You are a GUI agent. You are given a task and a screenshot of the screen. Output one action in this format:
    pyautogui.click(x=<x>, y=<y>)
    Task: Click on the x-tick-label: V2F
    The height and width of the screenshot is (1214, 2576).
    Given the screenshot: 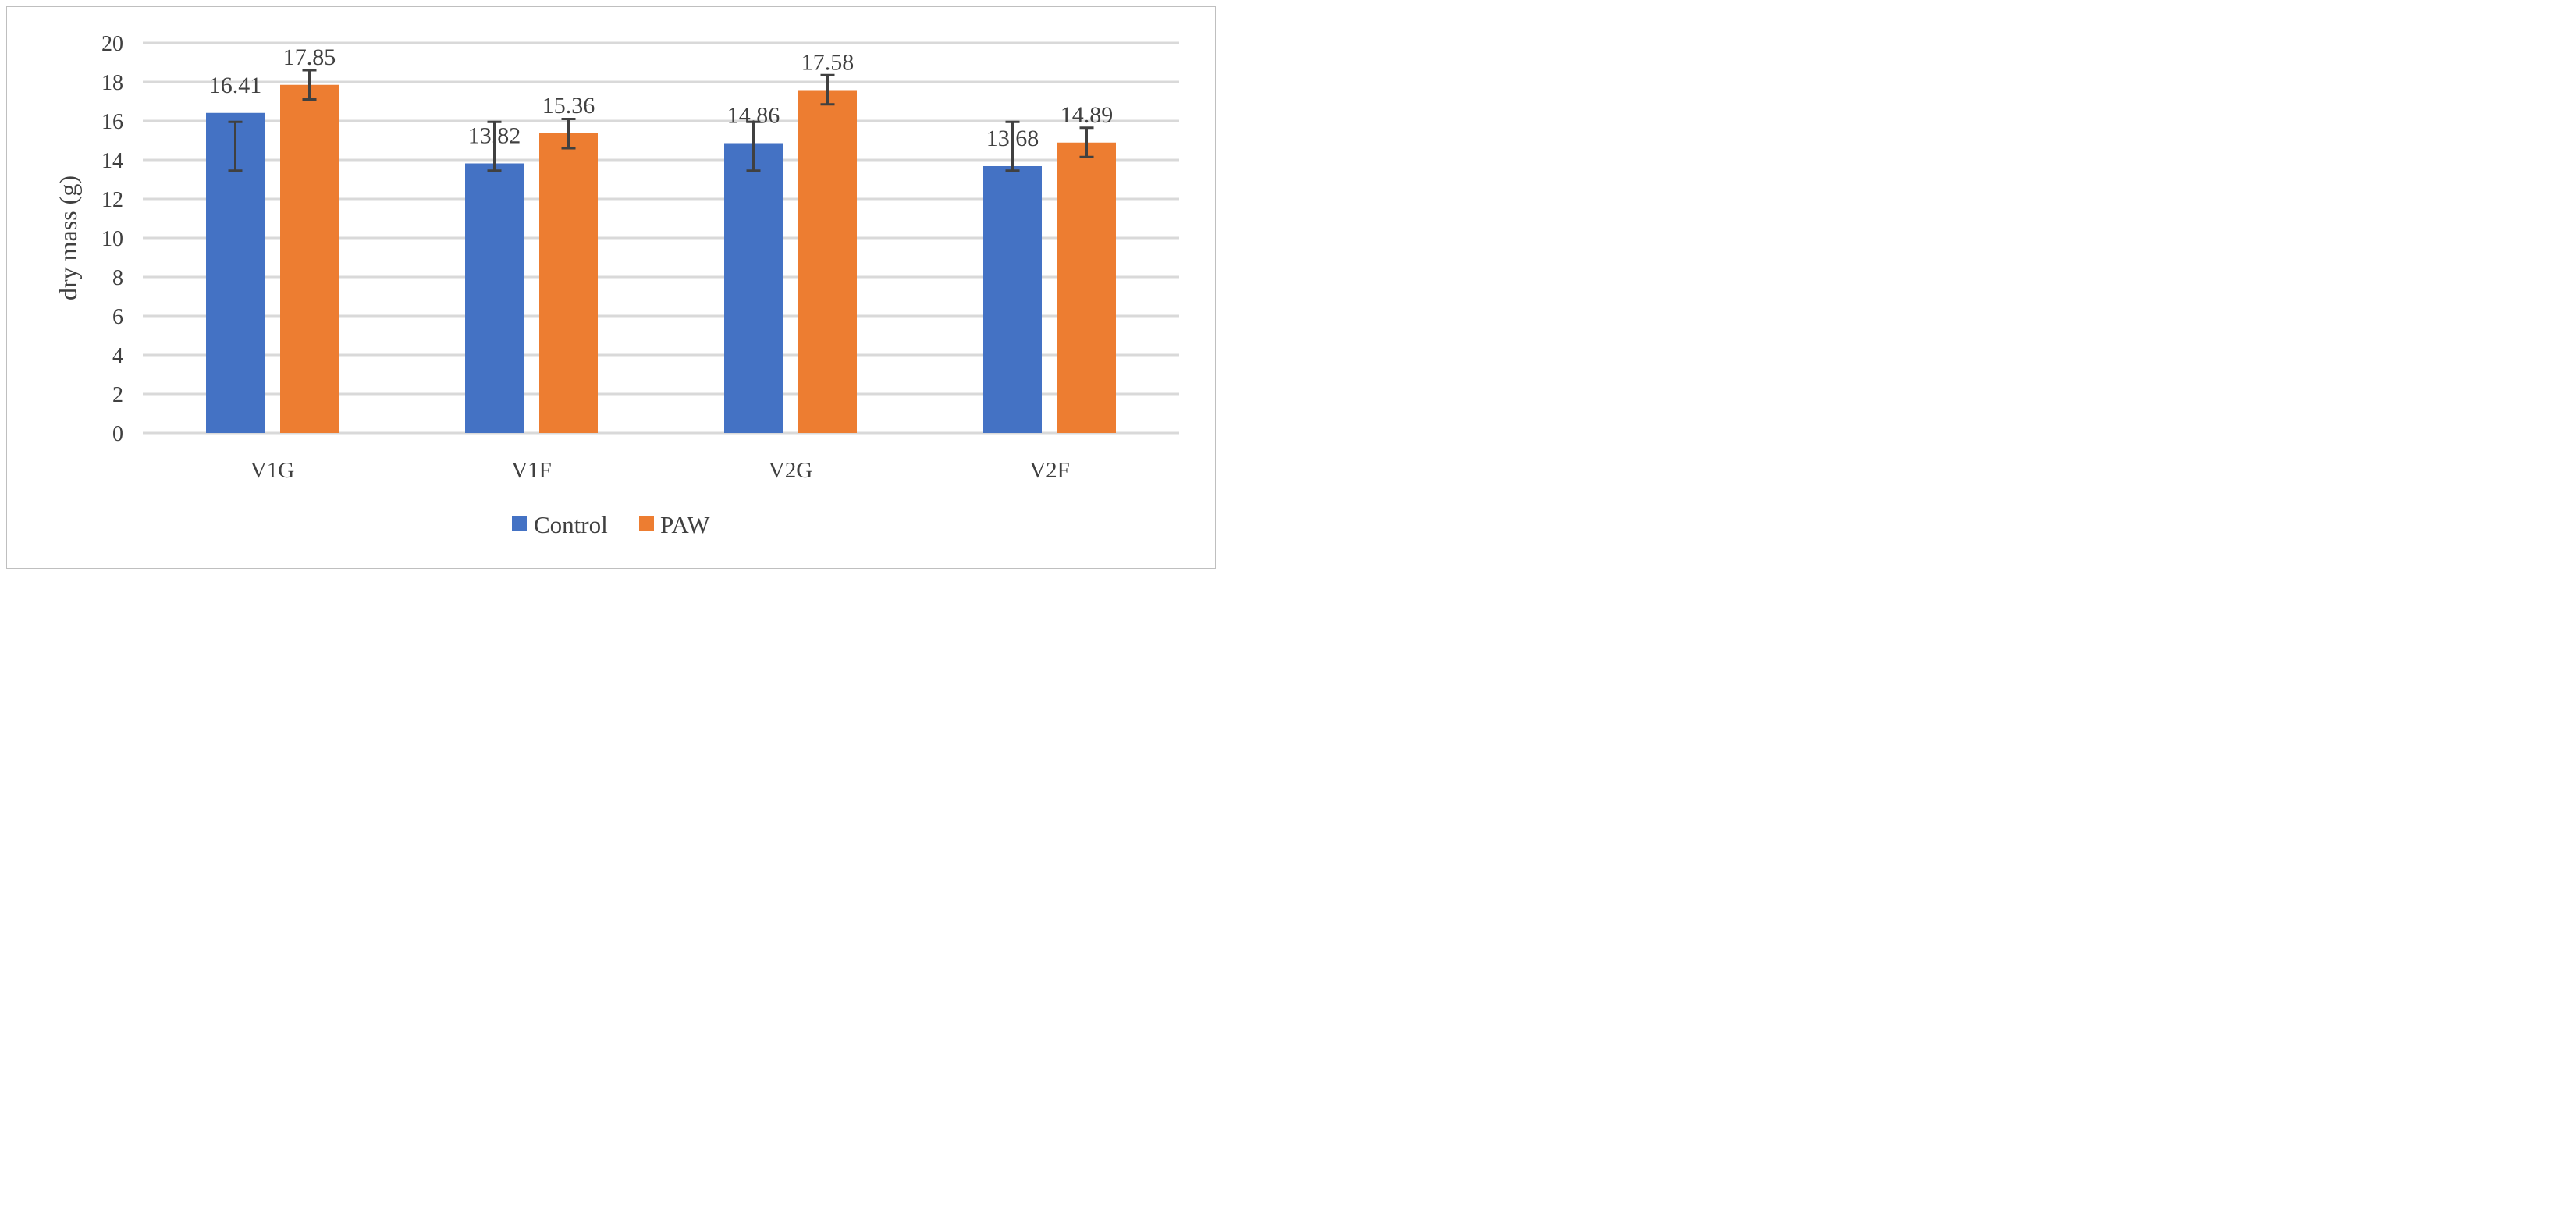 What is the action you would take?
    pyautogui.click(x=1050, y=471)
    